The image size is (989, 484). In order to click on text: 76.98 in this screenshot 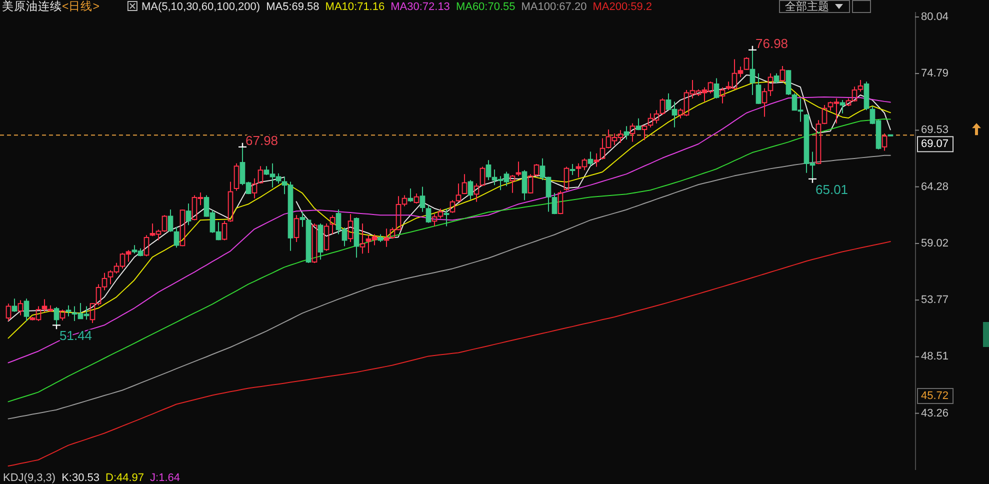, I will do `click(772, 43)`.